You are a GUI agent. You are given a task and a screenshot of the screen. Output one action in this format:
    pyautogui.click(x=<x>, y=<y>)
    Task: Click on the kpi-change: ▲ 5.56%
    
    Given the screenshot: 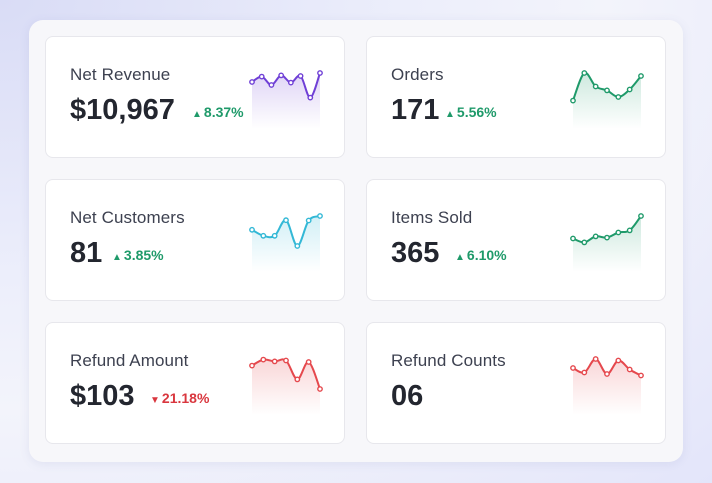 What is the action you would take?
    pyautogui.click(x=471, y=112)
    